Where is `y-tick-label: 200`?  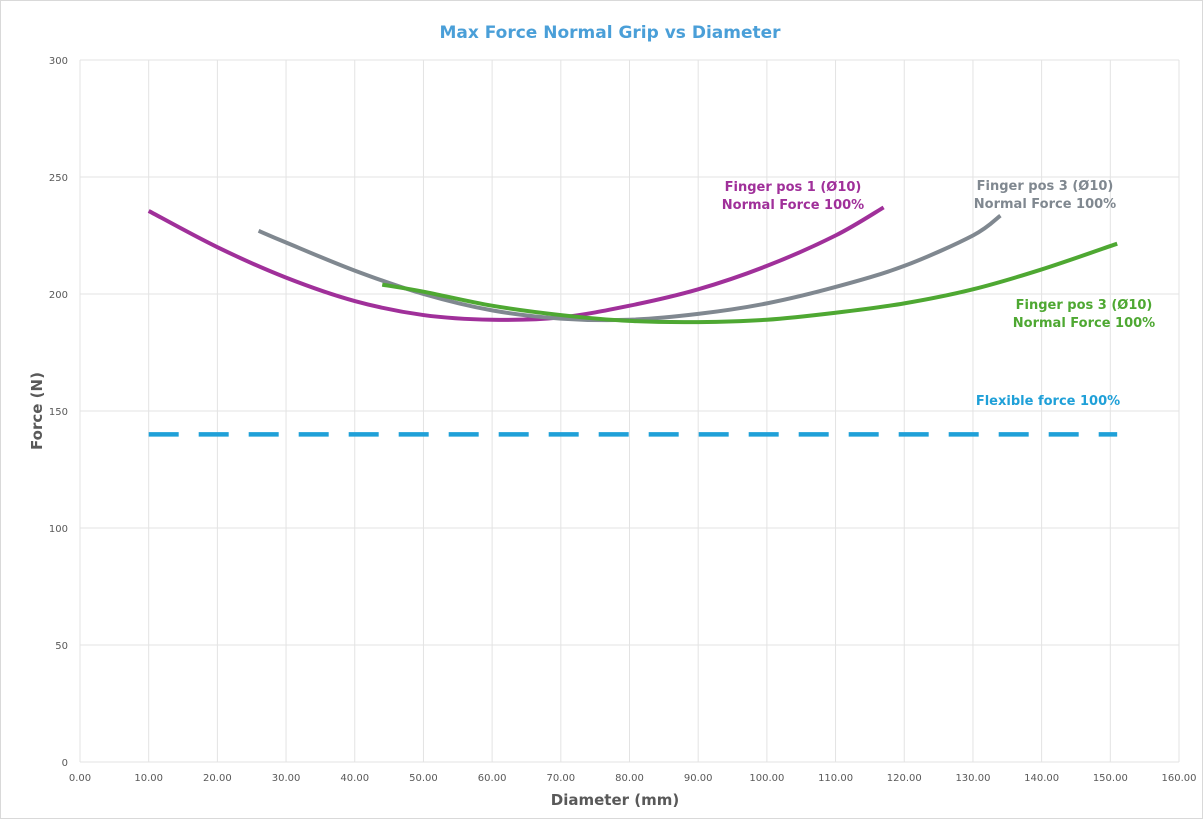 y-tick-label: 200 is located at coordinates (58, 295).